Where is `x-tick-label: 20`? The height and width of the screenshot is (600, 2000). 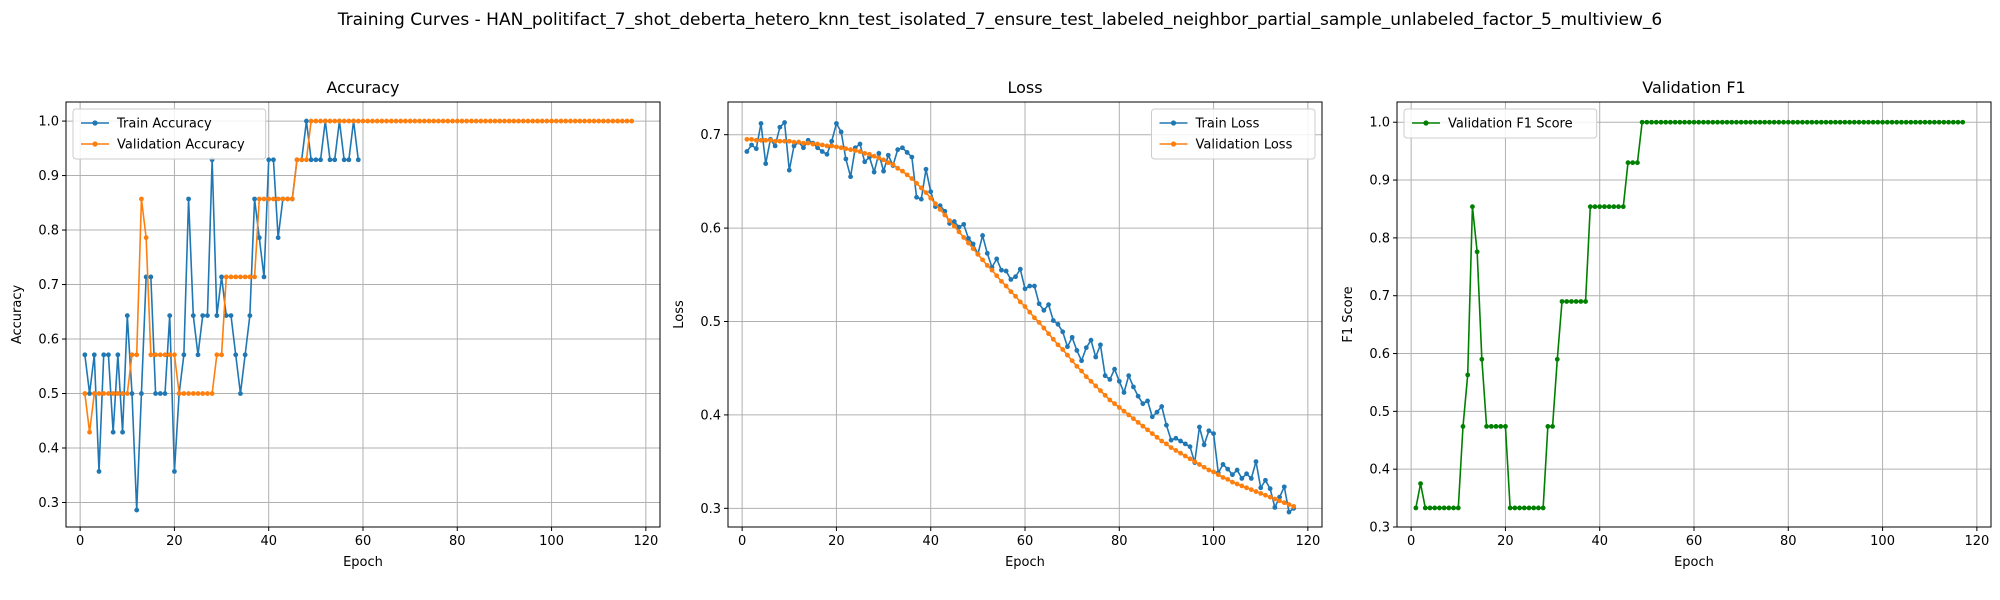 x-tick-label: 20 is located at coordinates (836, 541).